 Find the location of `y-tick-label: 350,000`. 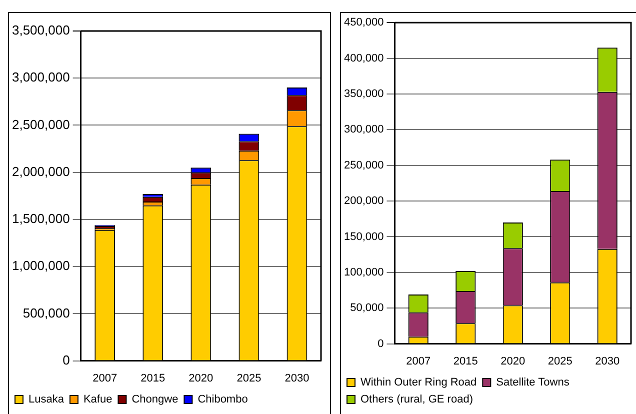

y-tick-label: 350,000 is located at coordinates (364, 94).